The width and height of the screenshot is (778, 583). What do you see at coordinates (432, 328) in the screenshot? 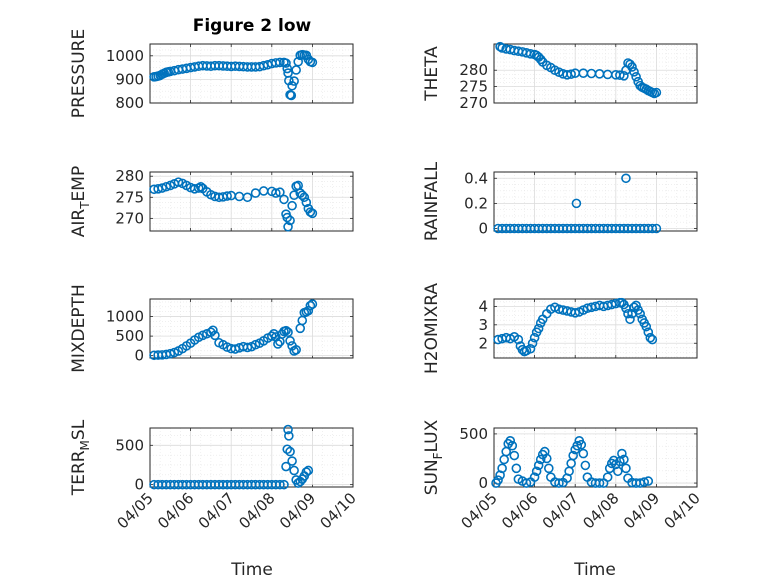
I see `y-axis-label: H2OMIXRA` at bounding box center [432, 328].